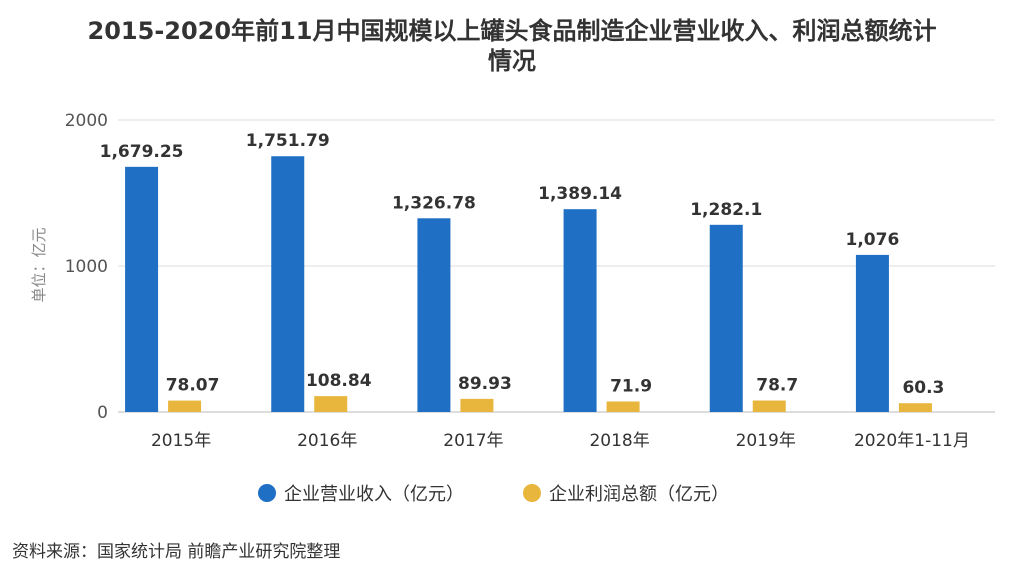 The width and height of the screenshot is (1024, 582). What do you see at coordinates (619, 441) in the screenshot?
I see `x-tick-label: 2018年` at bounding box center [619, 441].